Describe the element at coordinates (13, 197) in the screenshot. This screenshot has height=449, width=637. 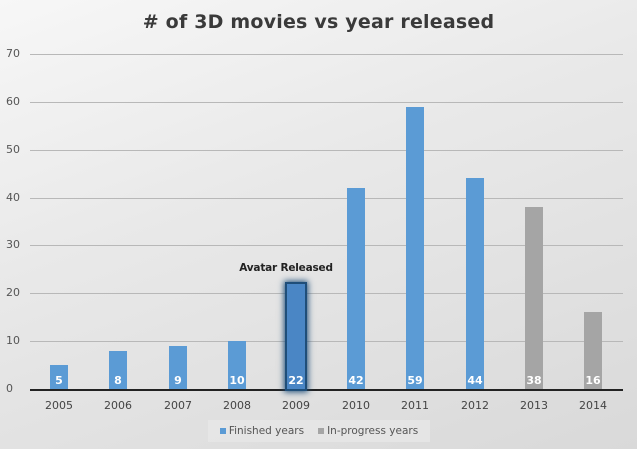
I see `y-tick-label: 40` at that location.